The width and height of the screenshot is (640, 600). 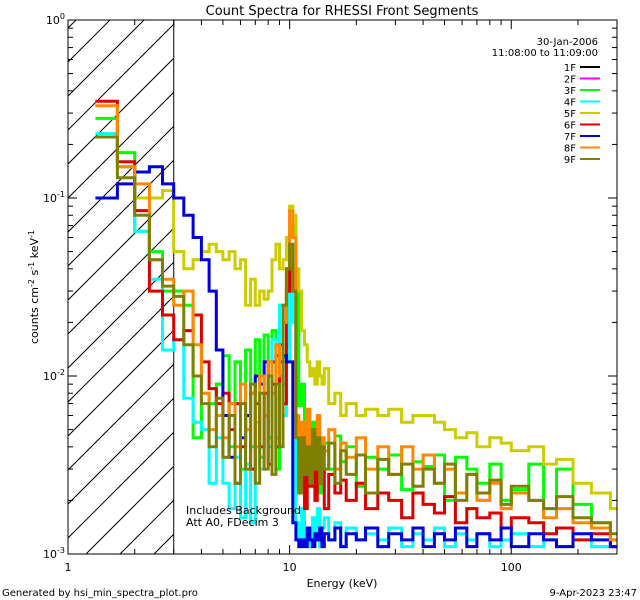 I want to click on note-background: Includes Background, so click(x=243, y=510).